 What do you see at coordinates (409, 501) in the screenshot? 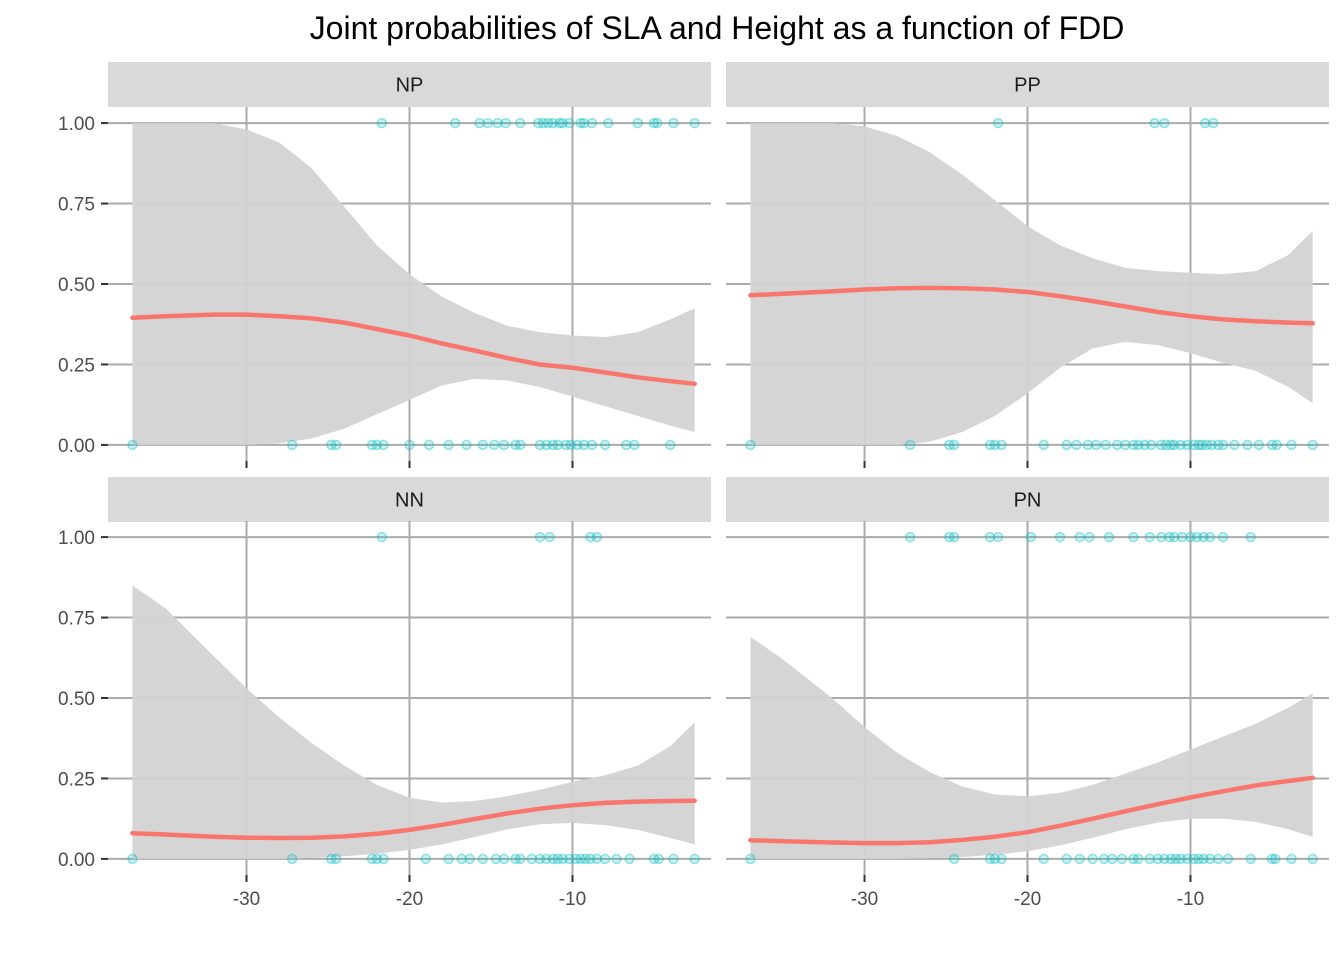
I see `facet-strip-label: NN` at bounding box center [409, 501].